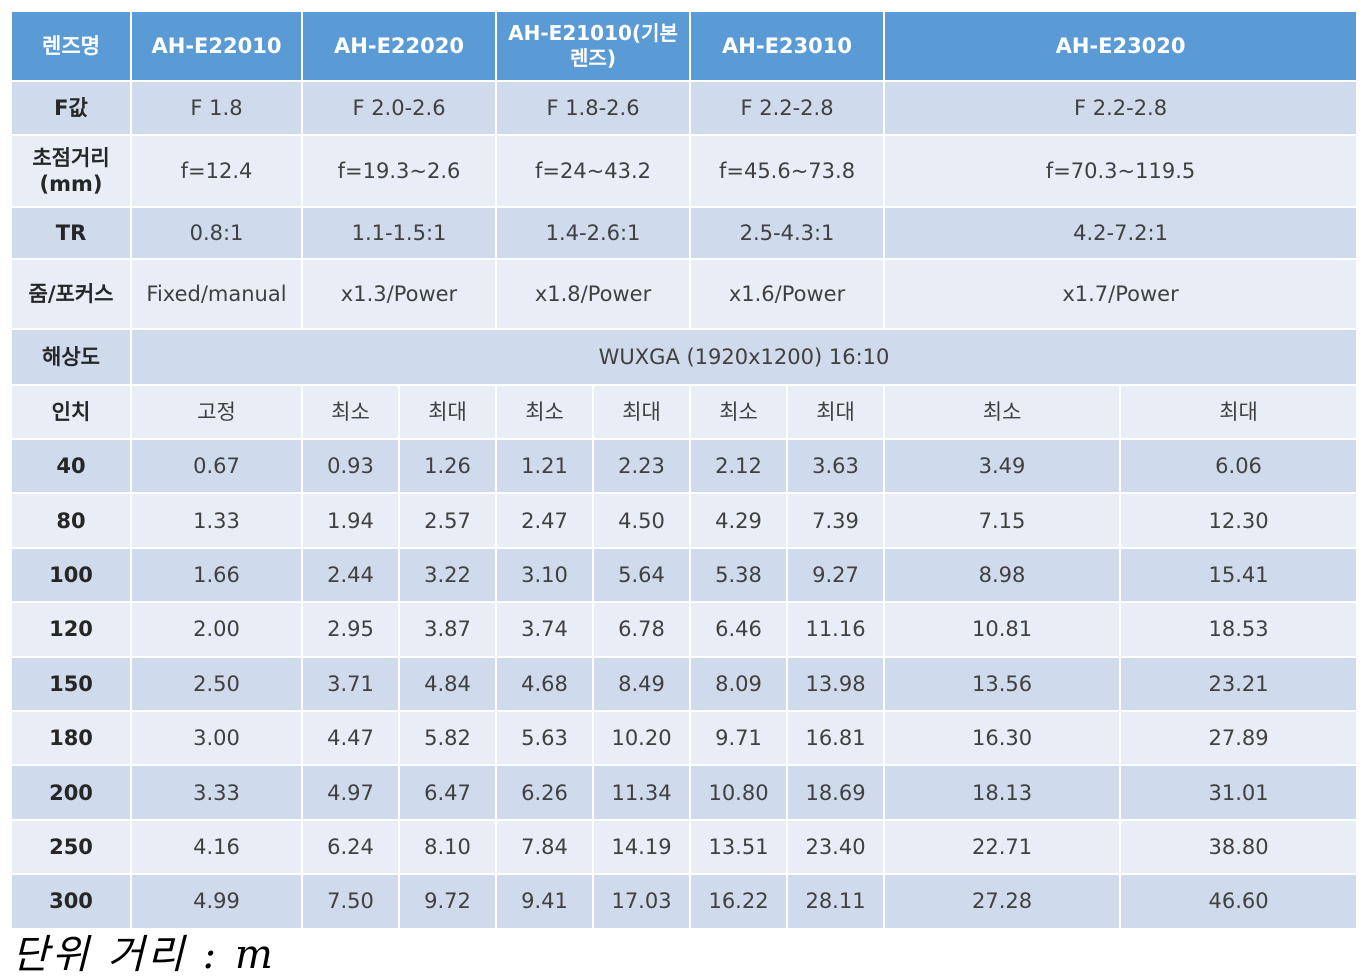  Describe the element at coordinates (216, 520) in the screenshot. I see `distance-cell: 1.33` at that location.